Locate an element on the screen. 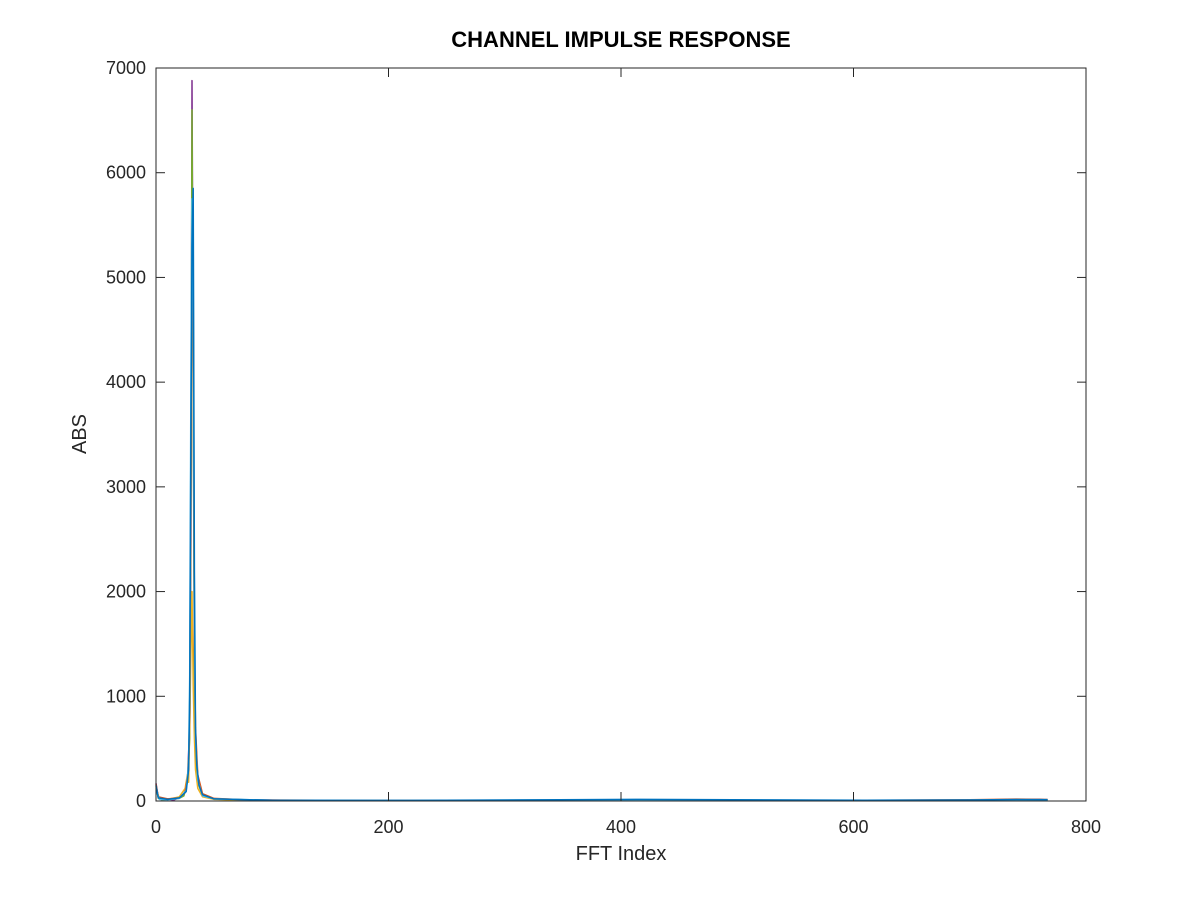 The height and width of the screenshot is (900, 1200). y-tick-label: 1000 is located at coordinates (126, 696).